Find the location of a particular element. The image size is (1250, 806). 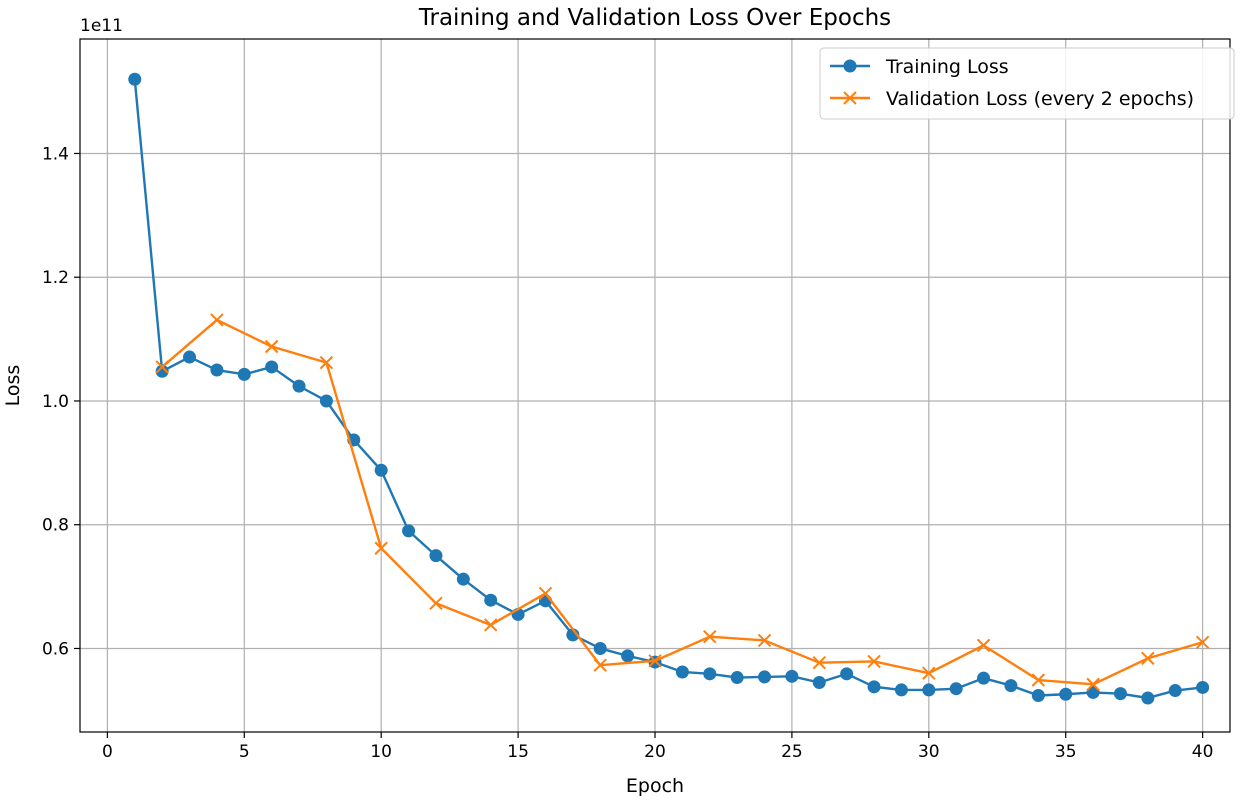

y-tick-label: 1.0 is located at coordinates (55, 402).